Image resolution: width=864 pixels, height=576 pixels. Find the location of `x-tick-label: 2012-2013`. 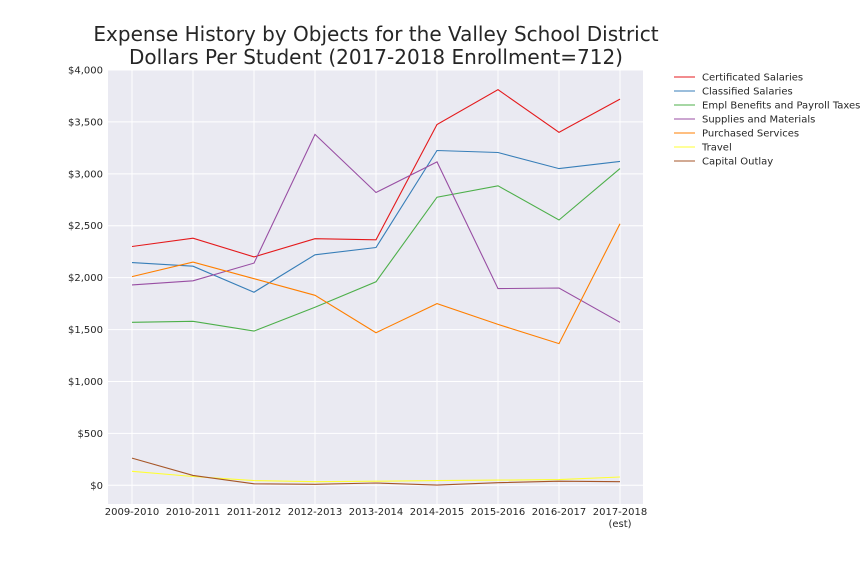

x-tick-label: 2012-2013 is located at coordinates (315, 512).